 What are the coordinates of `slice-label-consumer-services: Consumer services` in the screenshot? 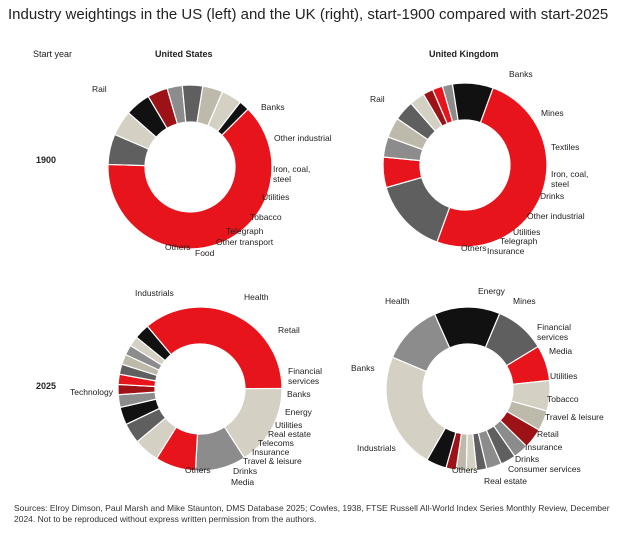 It's located at (544, 469).